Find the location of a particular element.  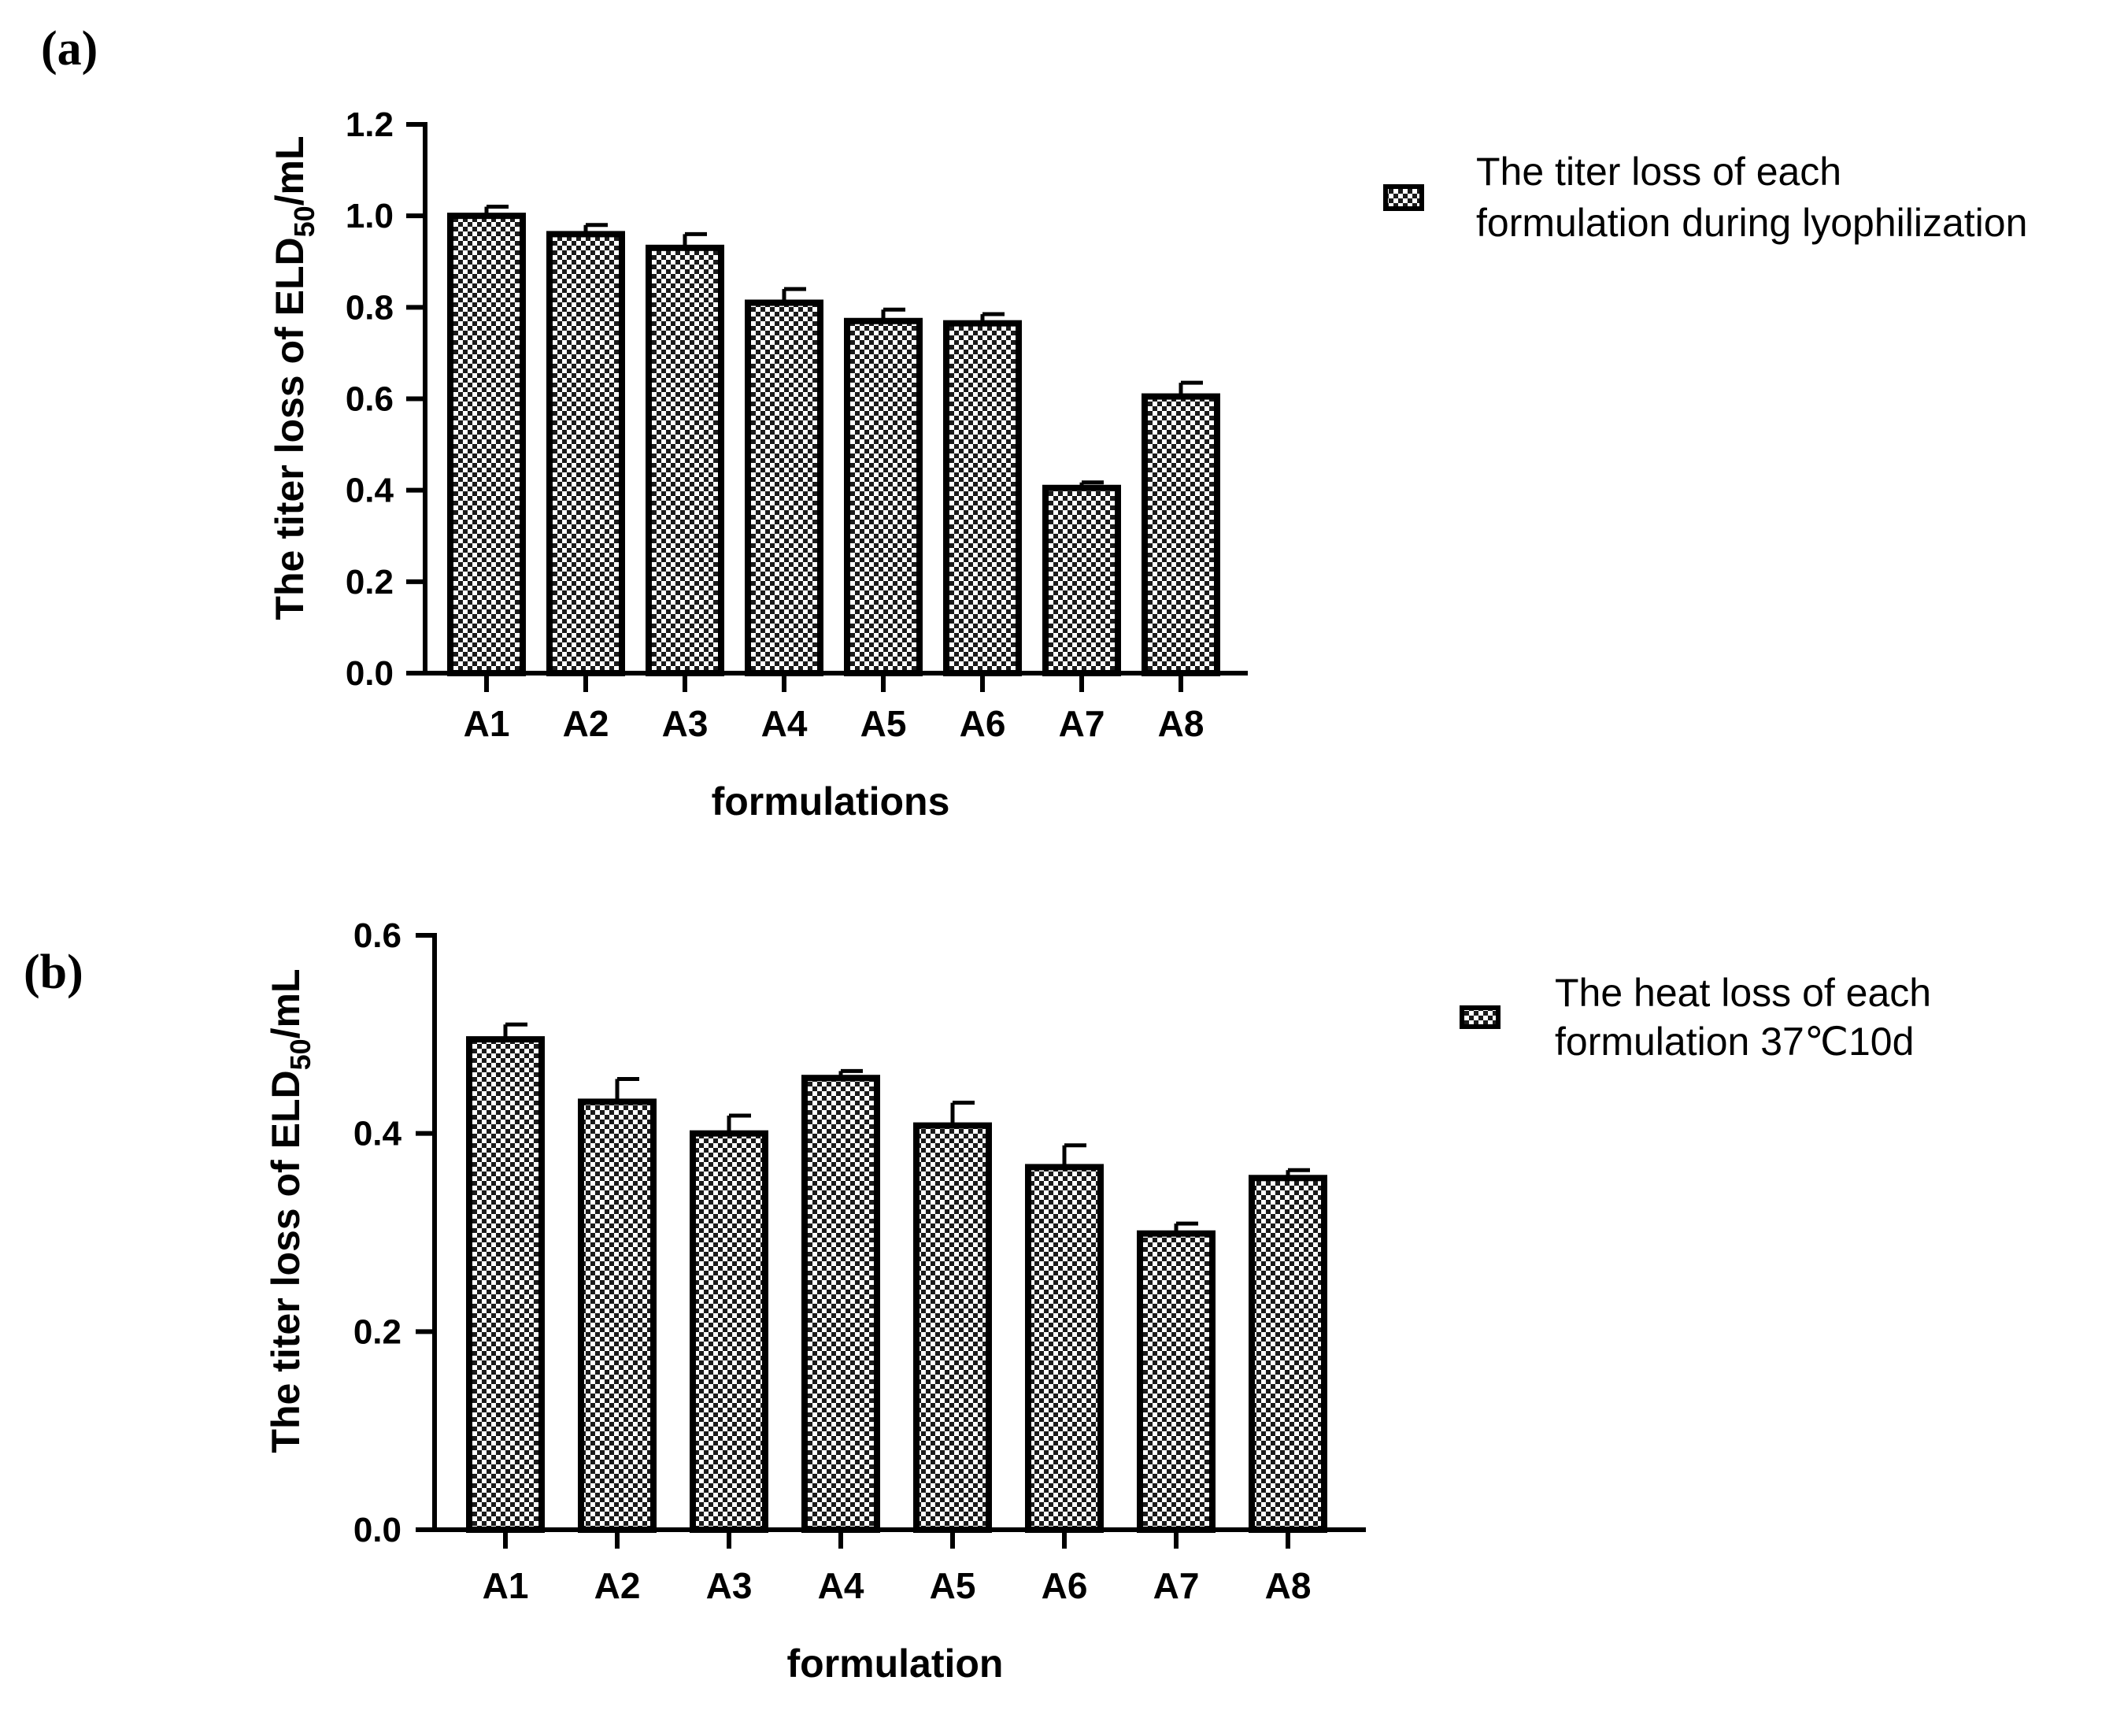

panel-a-category-label: A1 is located at coordinates (487, 723).